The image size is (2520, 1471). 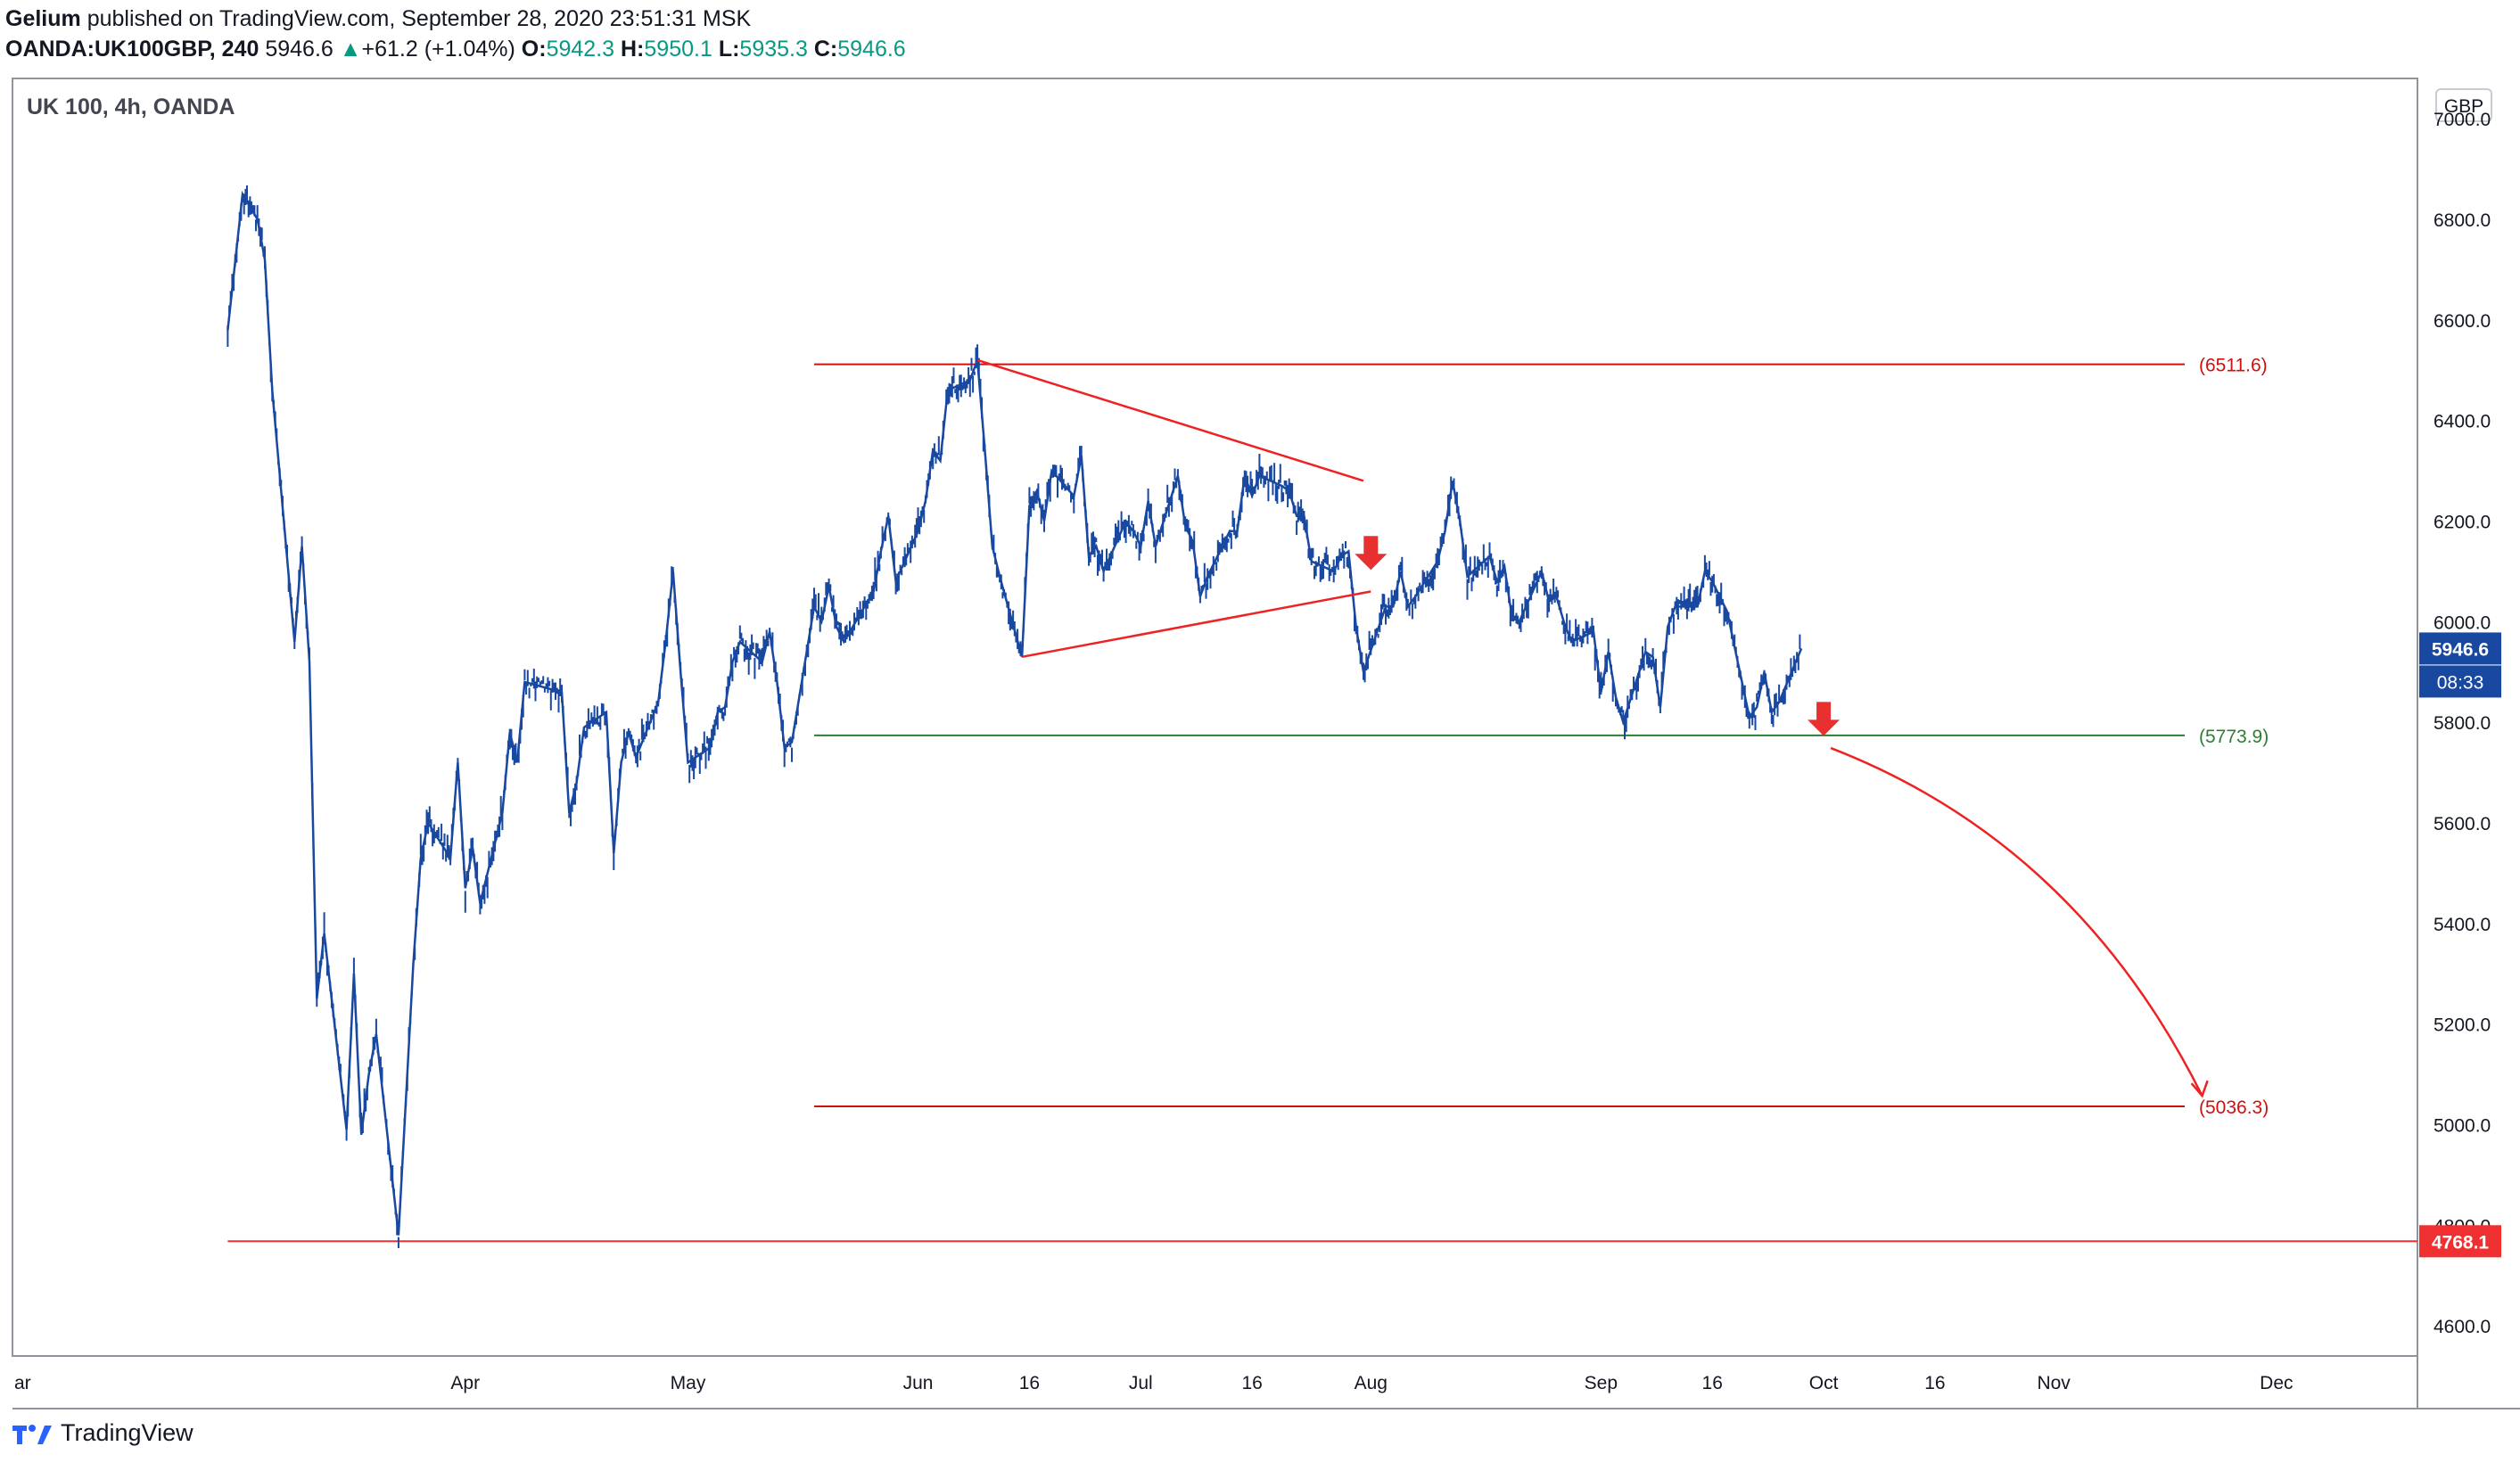 I want to click on y-tick-label: 5800.0, so click(x=2463, y=723).